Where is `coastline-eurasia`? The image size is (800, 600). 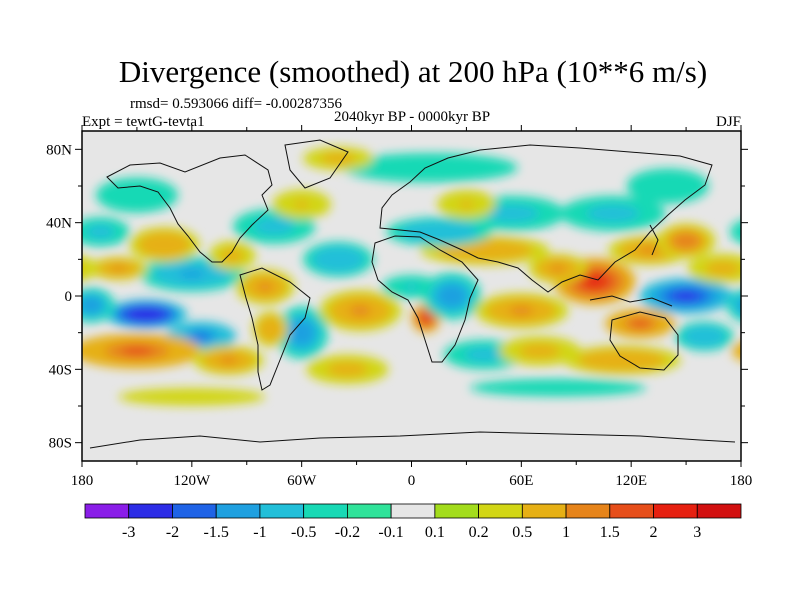 coastline-eurasia is located at coordinates (546, 218).